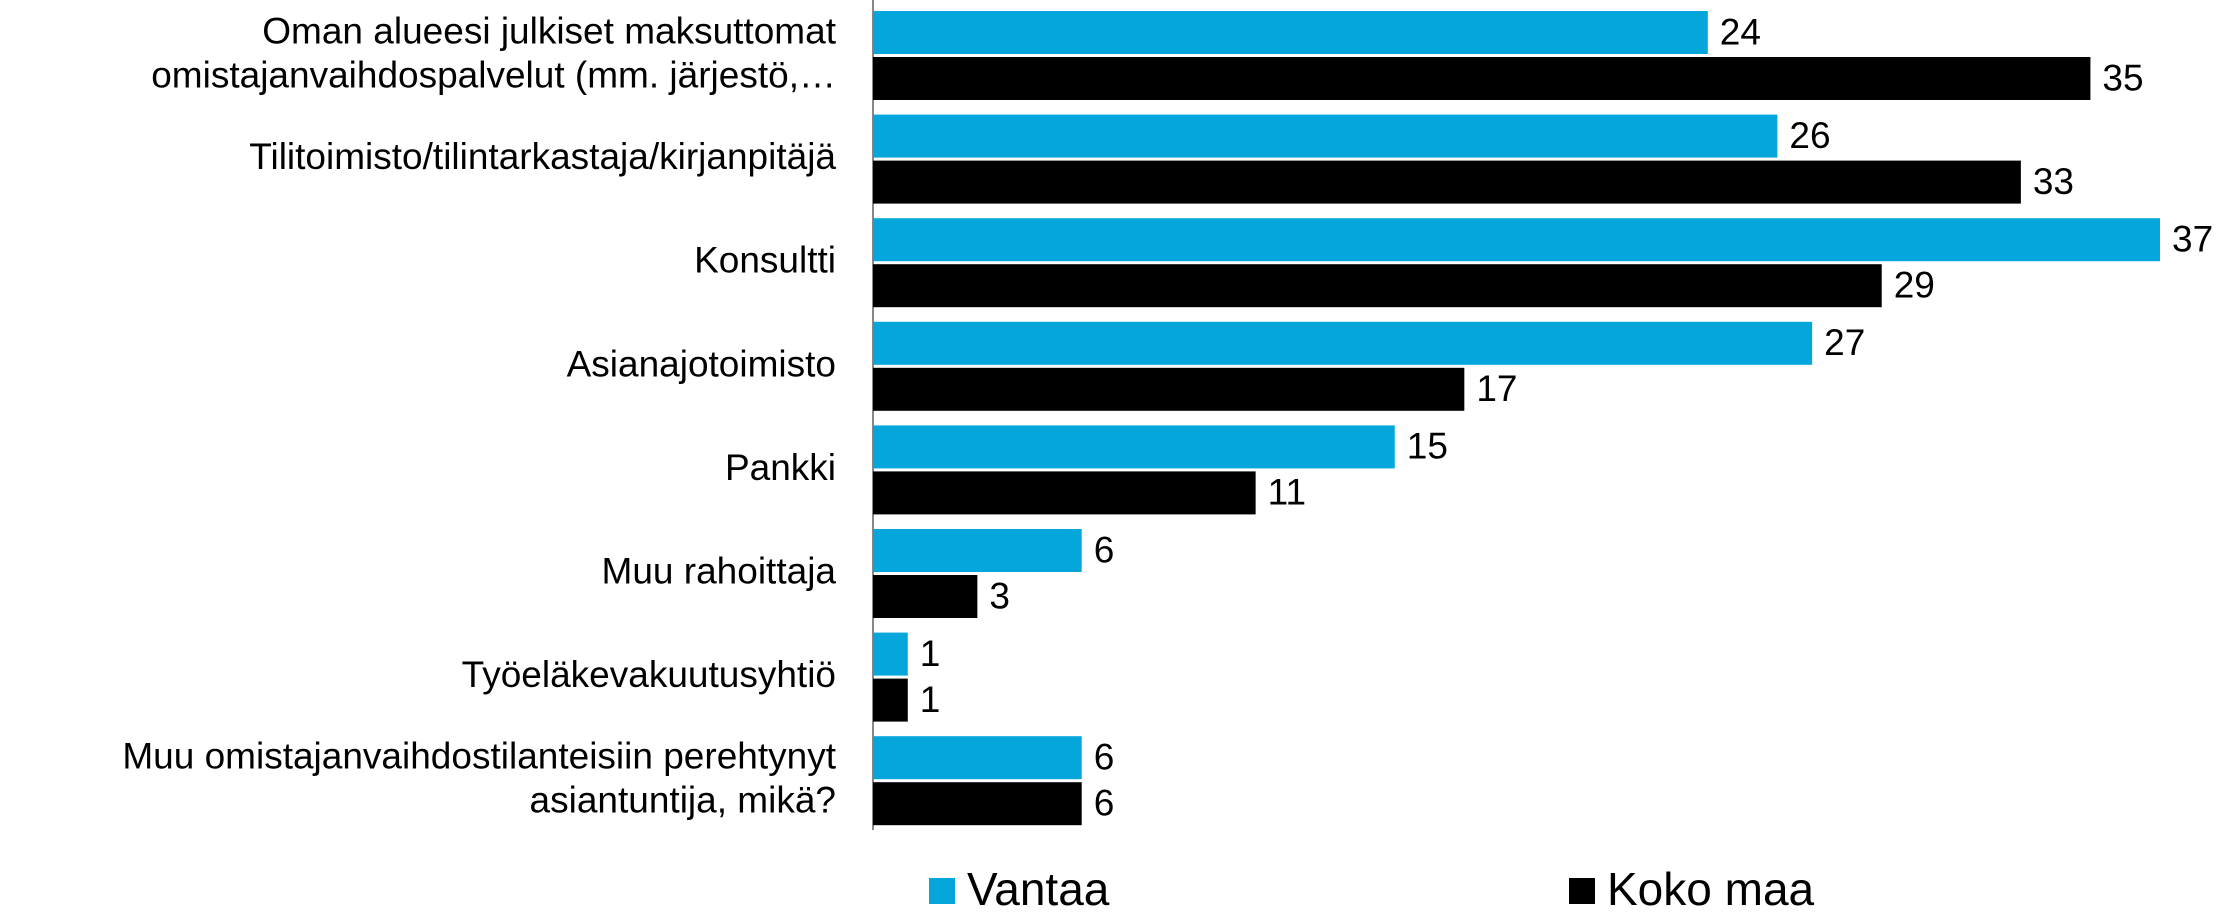 Image resolution: width=2240 pixels, height=917 pixels. Describe the element at coordinates (999, 595) in the screenshot. I see `value-label: 3` at that location.